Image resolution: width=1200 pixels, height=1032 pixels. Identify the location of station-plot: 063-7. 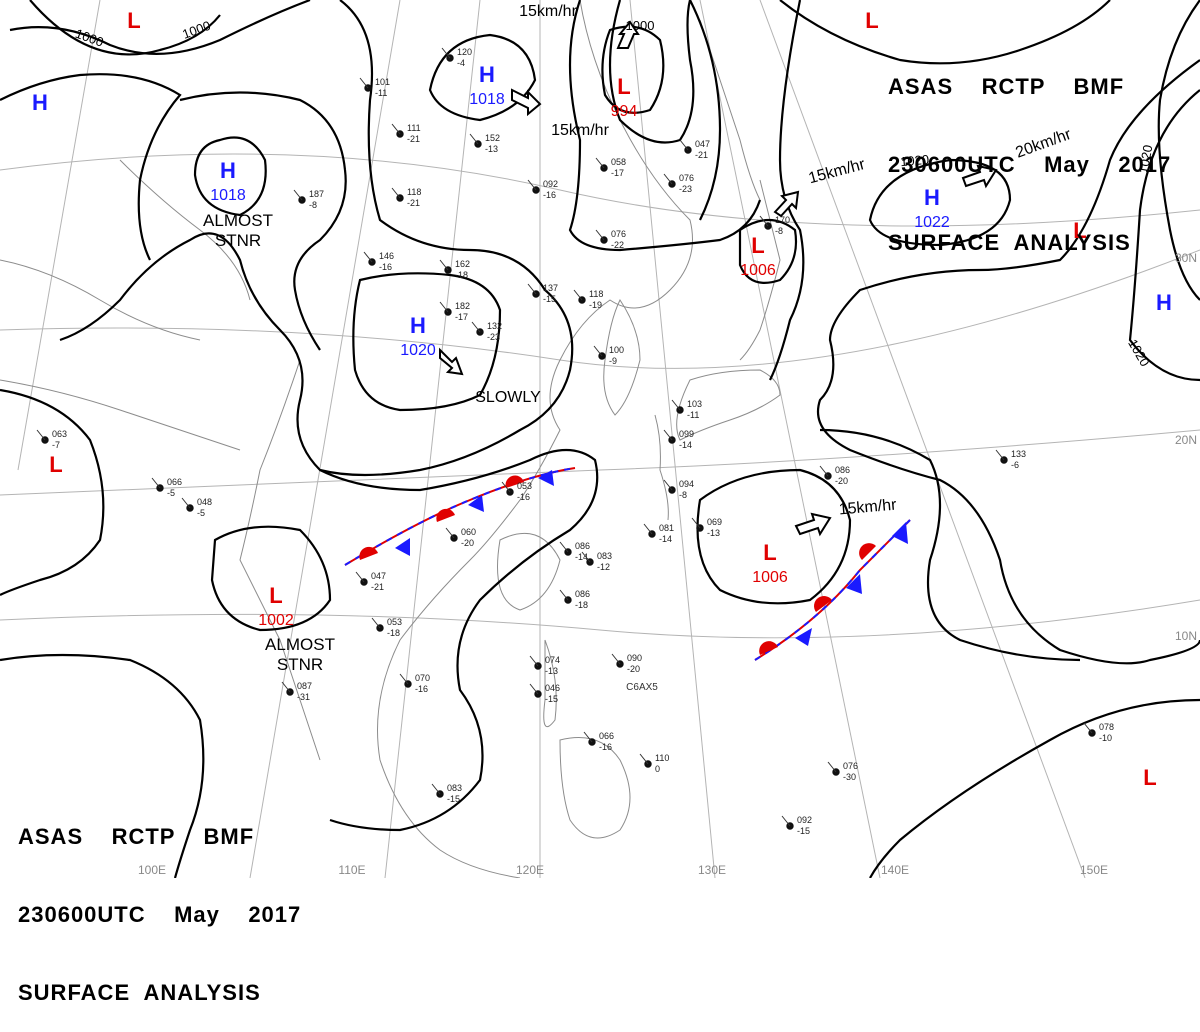
(51, 439).